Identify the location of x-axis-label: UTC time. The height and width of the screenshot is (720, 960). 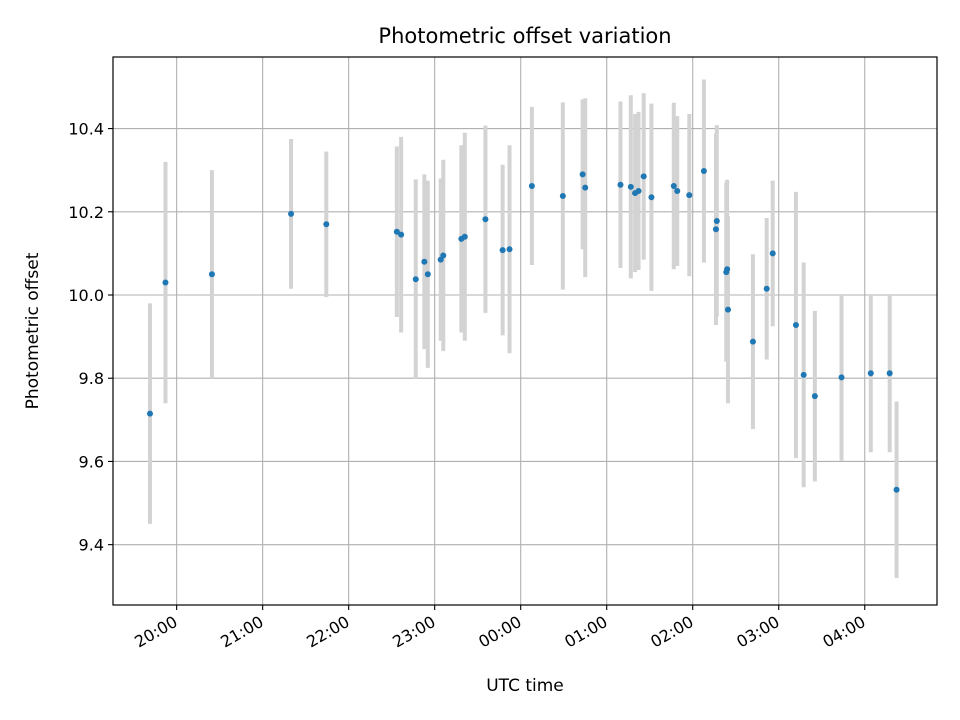
(525, 686).